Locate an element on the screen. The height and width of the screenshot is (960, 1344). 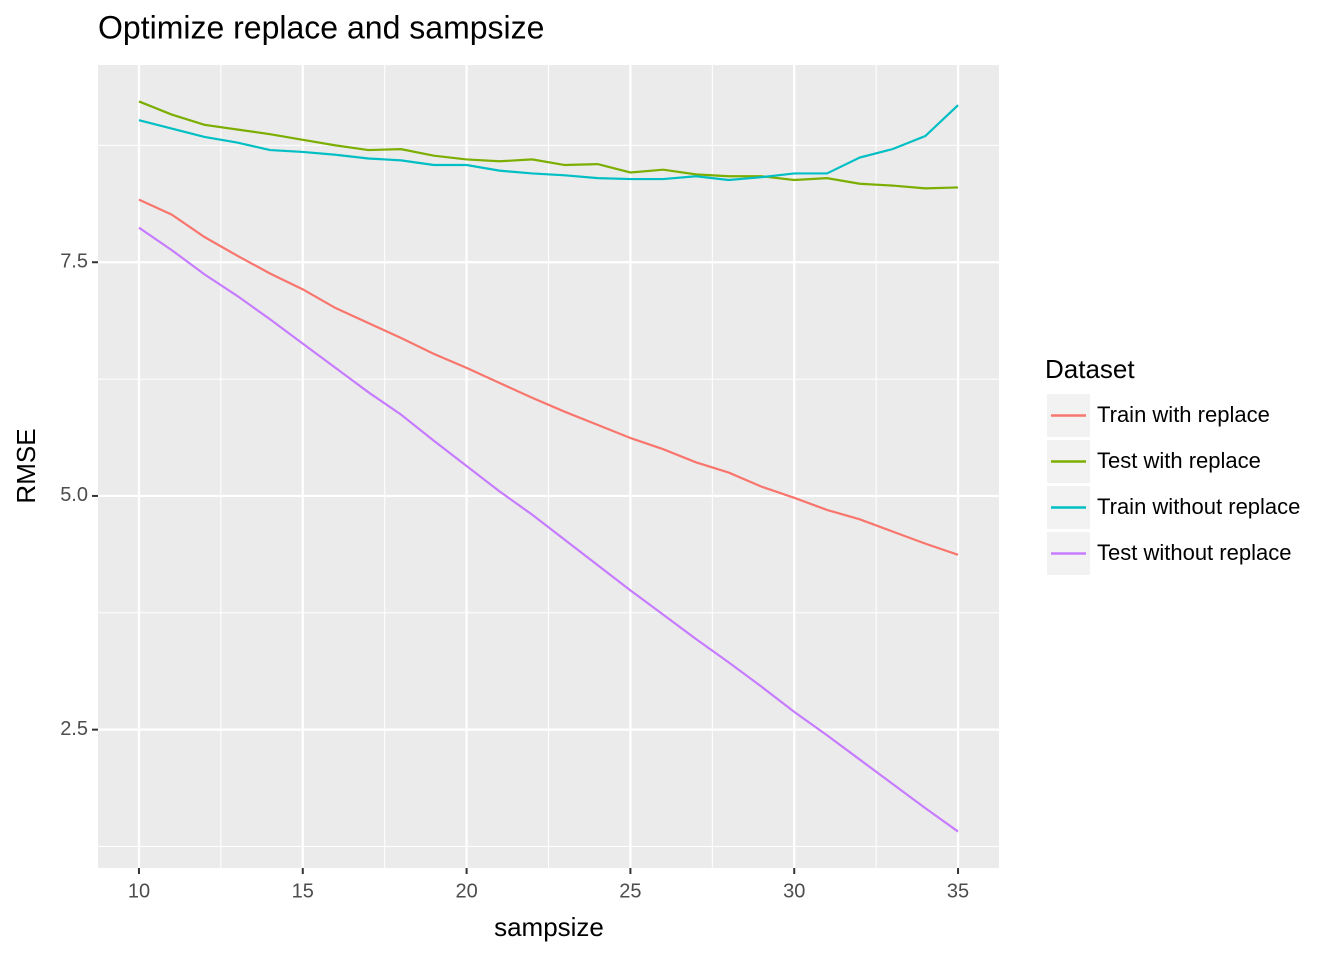
x-tick-label: 20 is located at coordinates (466, 891).